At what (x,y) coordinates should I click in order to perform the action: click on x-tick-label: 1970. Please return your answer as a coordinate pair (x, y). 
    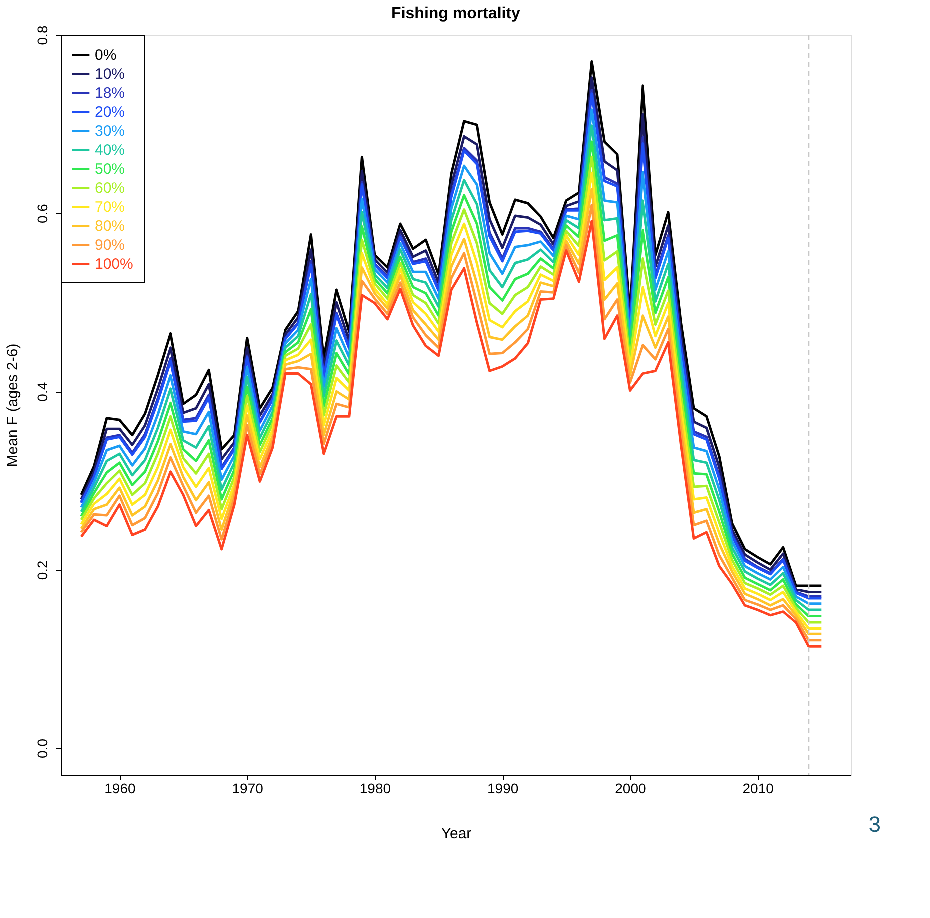
    Looking at the image, I should click on (248, 788).